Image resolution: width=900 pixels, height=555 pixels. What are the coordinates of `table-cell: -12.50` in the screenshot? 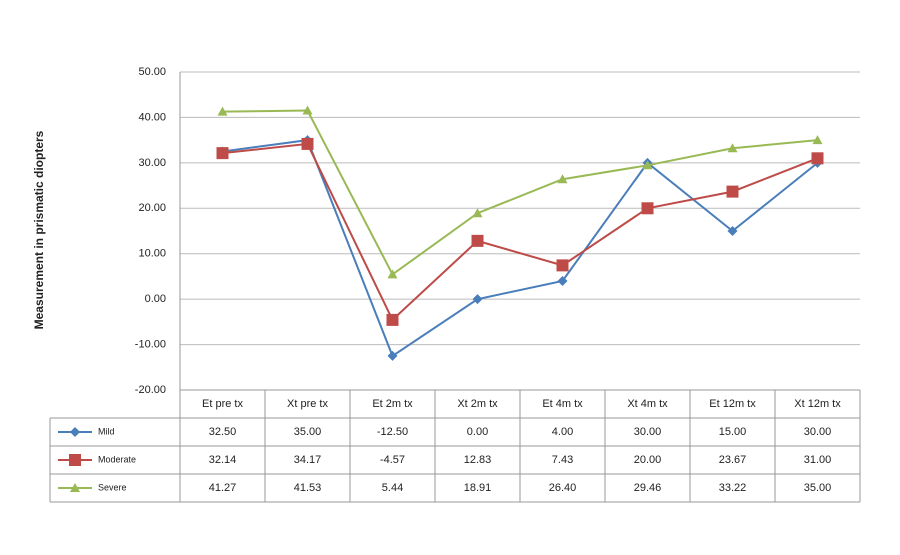 It's located at (392, 432).